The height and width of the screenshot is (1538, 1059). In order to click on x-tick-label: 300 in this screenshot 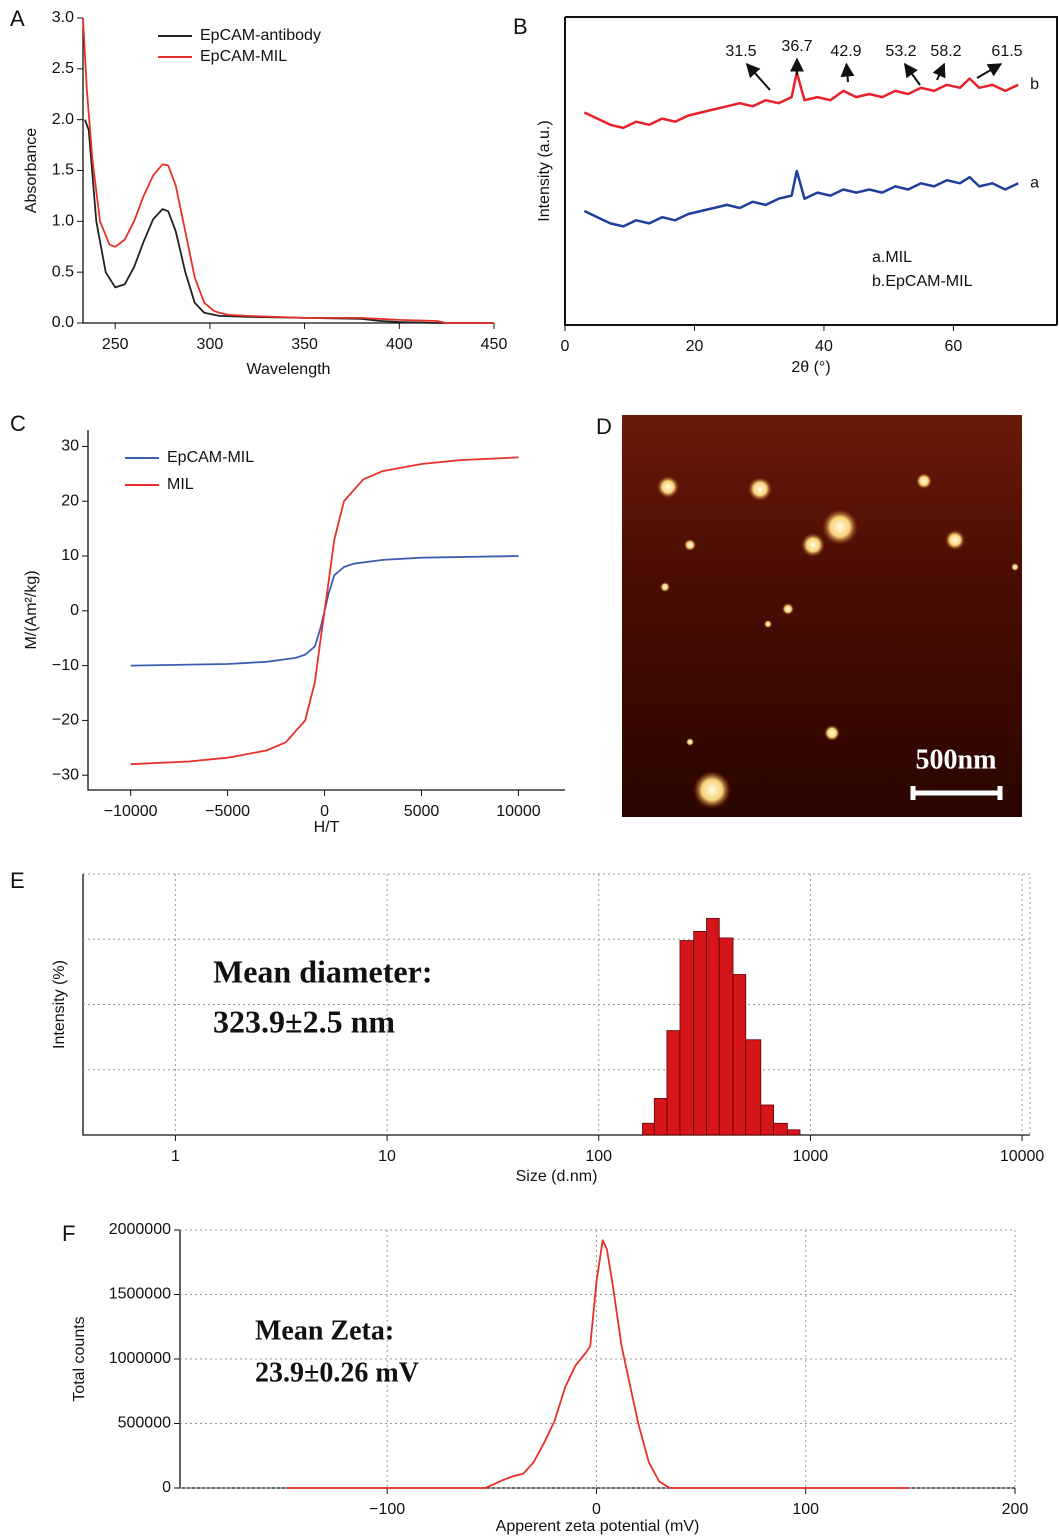, I will do `click(210, 344)`.